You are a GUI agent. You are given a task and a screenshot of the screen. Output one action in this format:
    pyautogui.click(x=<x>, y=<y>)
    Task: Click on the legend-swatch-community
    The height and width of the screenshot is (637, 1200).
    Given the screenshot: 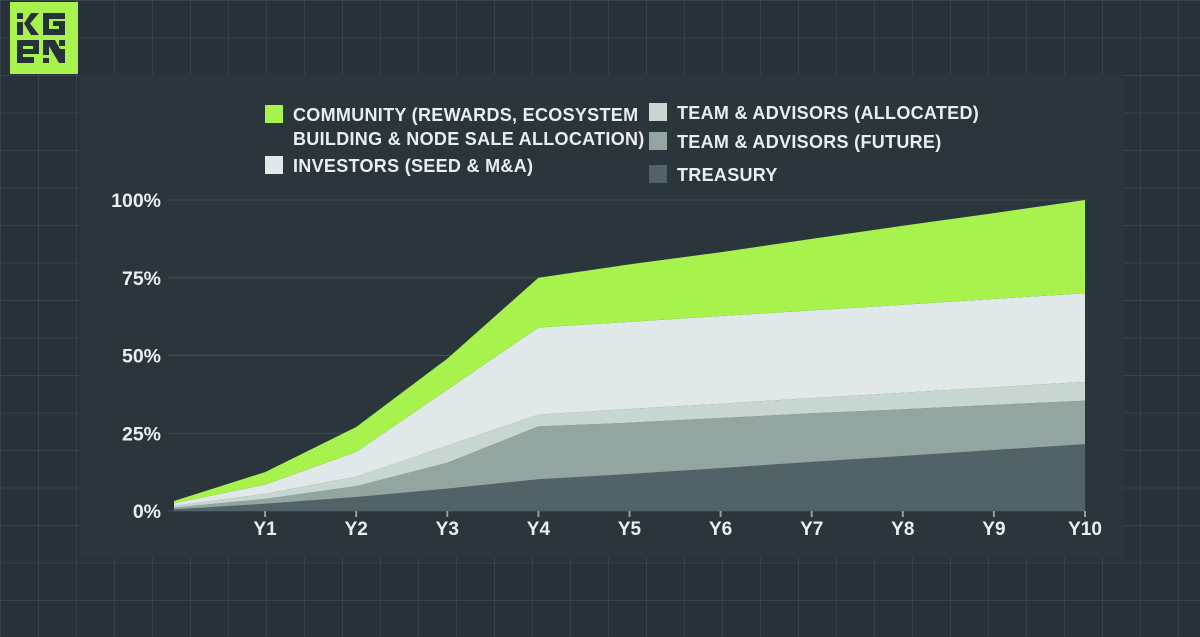 What is the action you would take?
    pyautogui.click(x=274, y=114)
    